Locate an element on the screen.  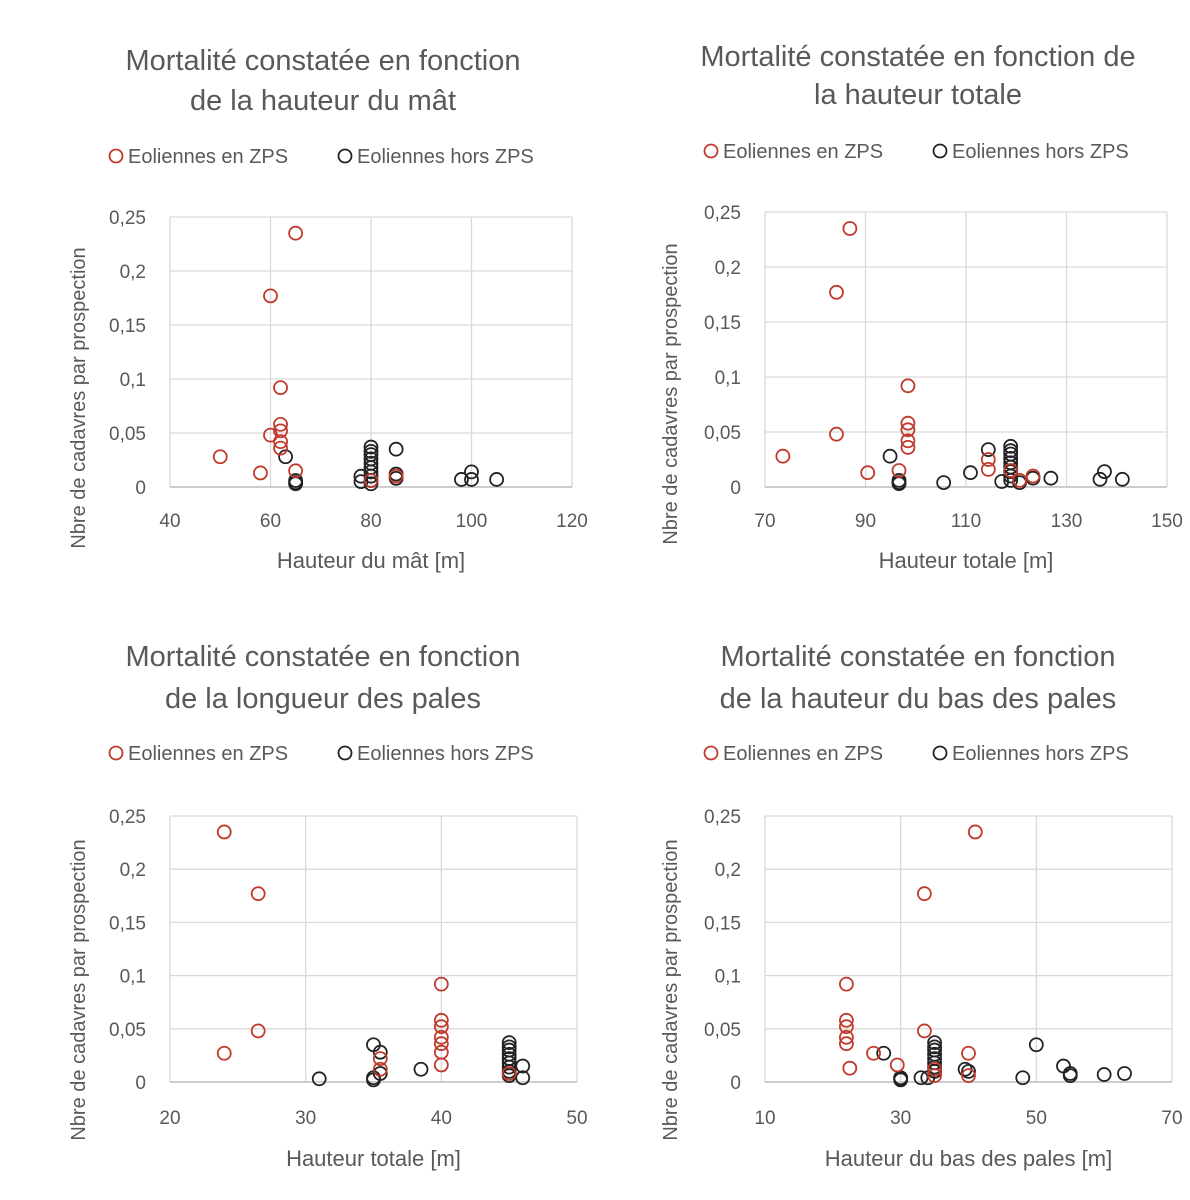
x-tick-label: 120 is located at coordinates (572, 521).